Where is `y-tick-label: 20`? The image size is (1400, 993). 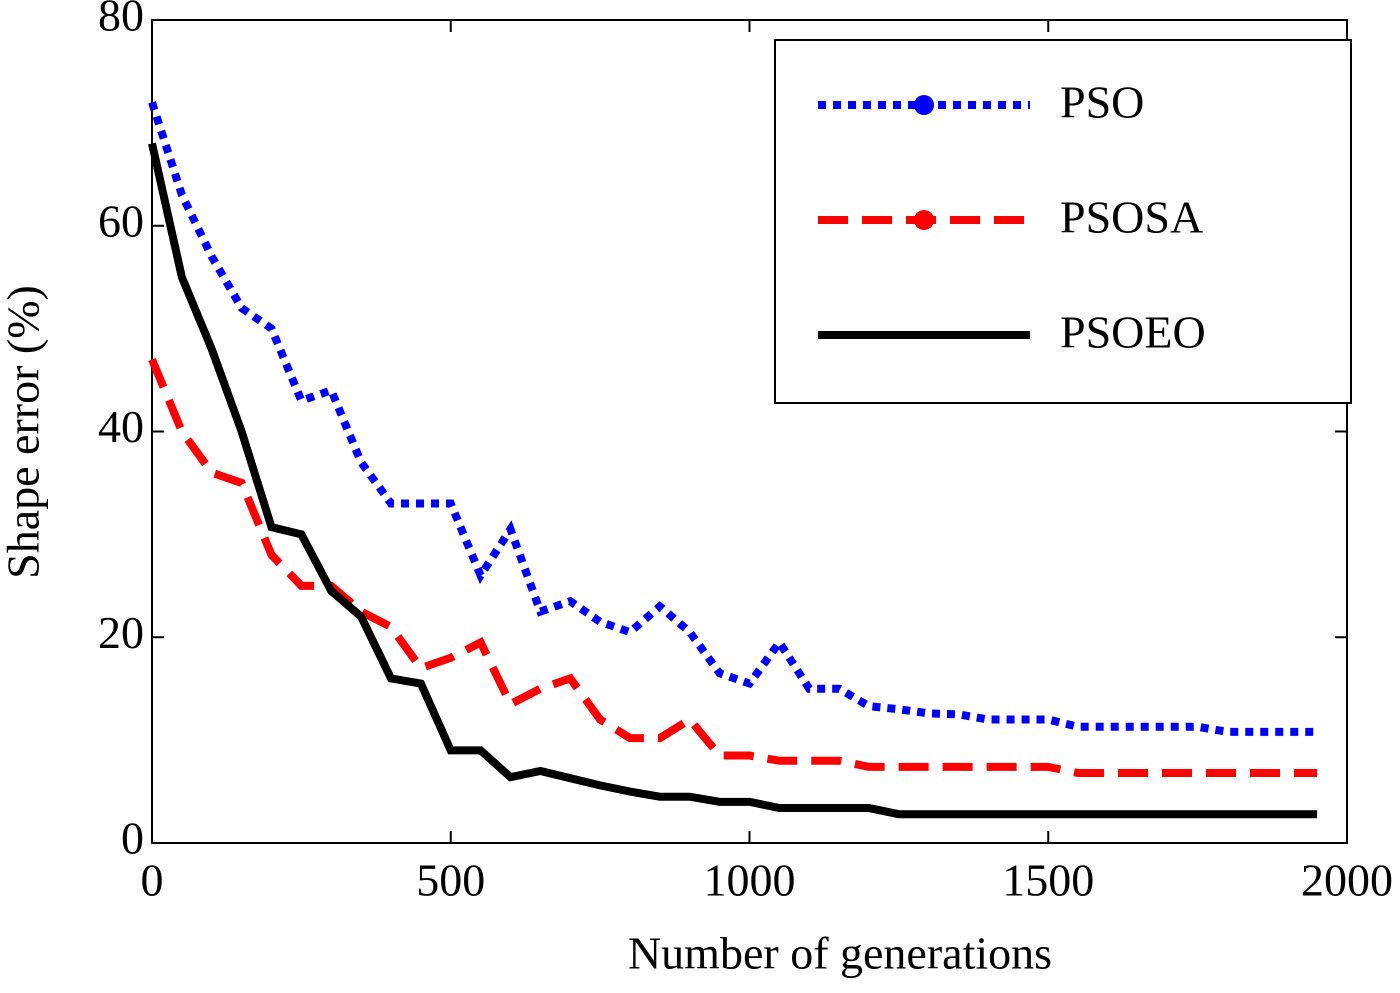 y-tick-label: 20 is located at coordinates (121, 632).